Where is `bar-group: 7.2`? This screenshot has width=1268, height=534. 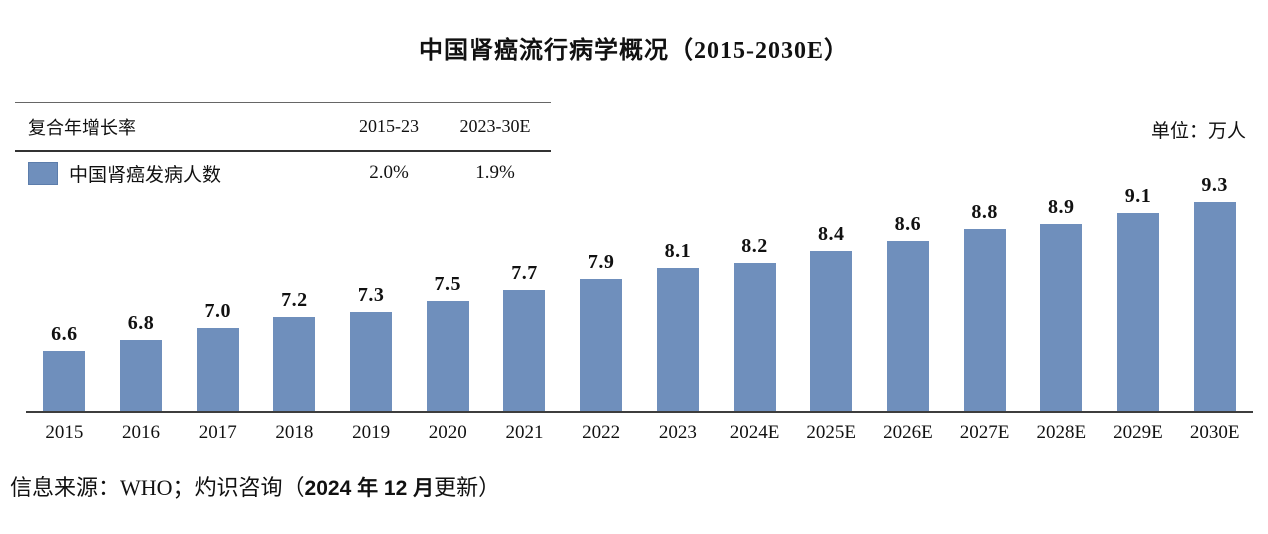 bar-group: 7.2 is located at coordinates (294, 350).